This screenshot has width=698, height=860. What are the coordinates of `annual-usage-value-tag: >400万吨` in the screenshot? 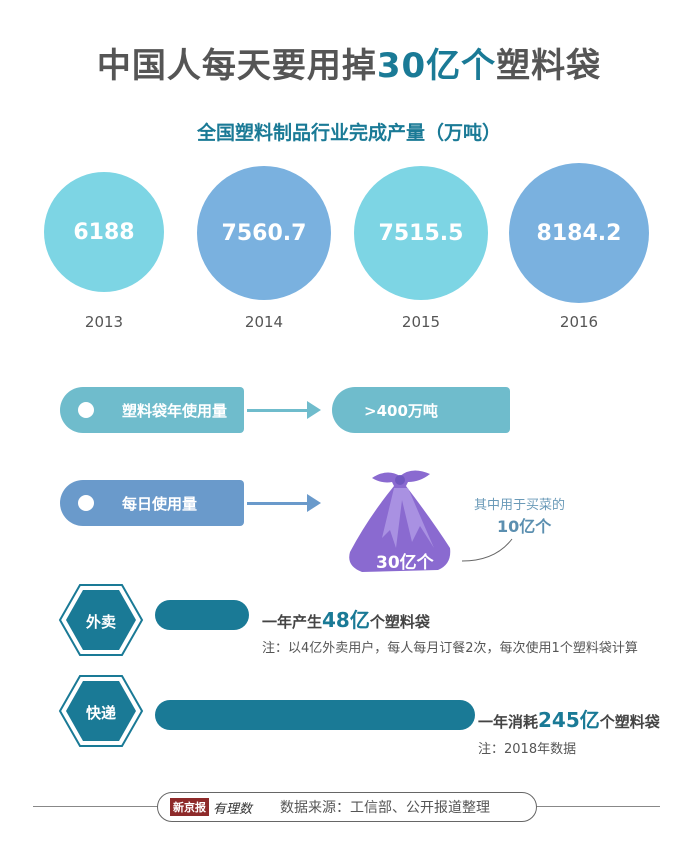 It's located at (421, 410).